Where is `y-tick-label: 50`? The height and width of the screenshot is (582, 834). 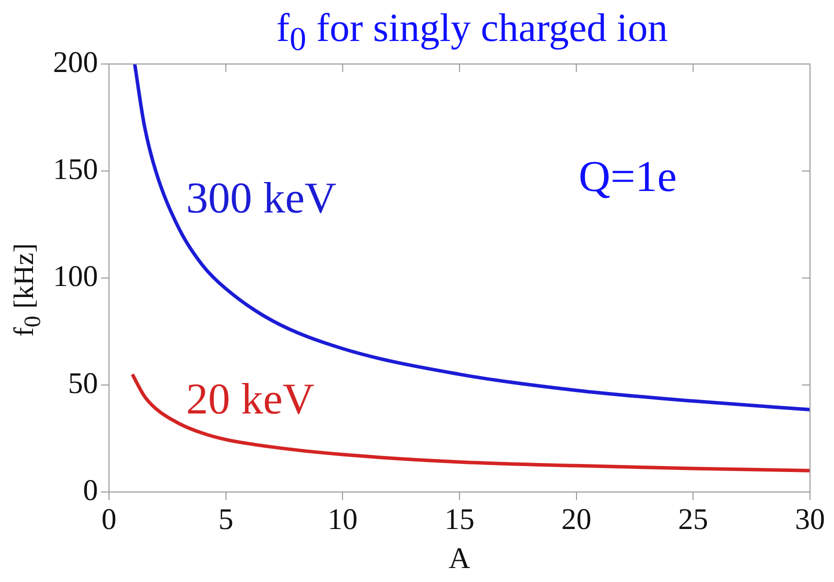
y-tick-label: 50 is located at coordinates (83, 383).